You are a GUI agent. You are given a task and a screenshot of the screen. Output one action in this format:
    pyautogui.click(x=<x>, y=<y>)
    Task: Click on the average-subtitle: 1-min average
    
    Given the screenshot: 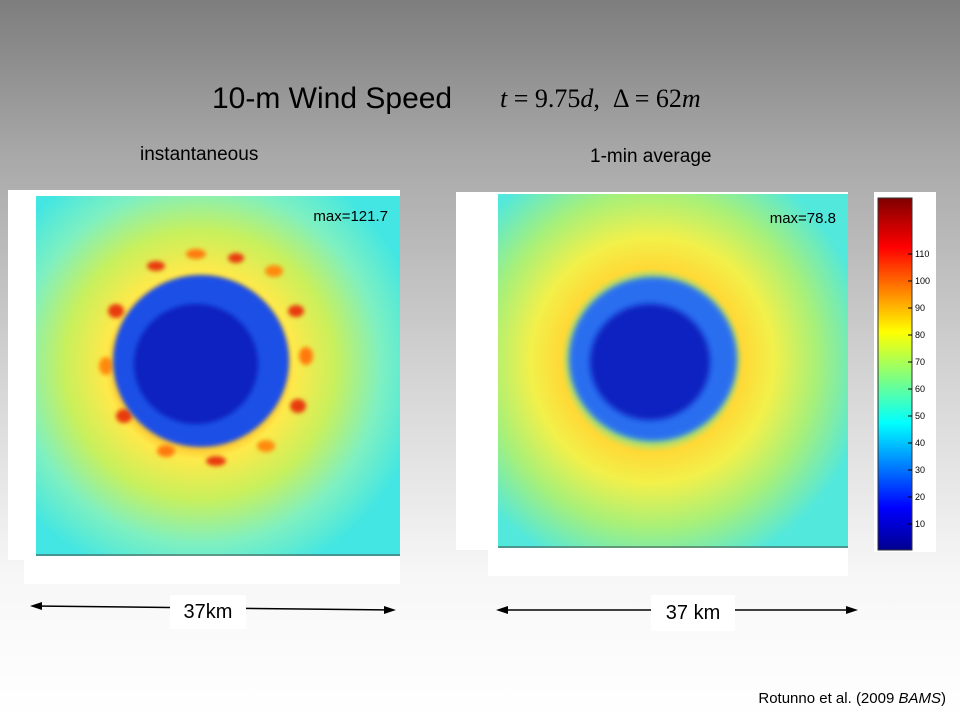 What is the action you would take?
    pyautogui.click(x=651, y=156)
    